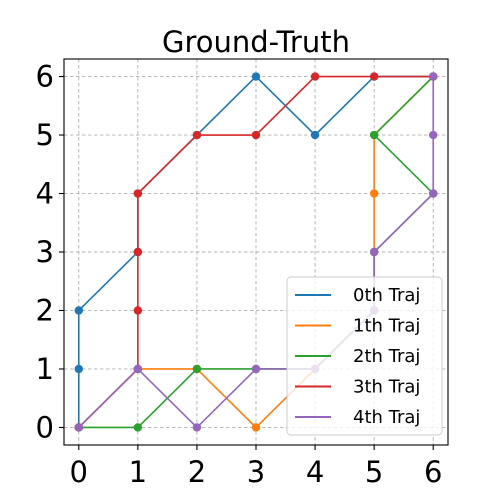  I want to click on legend-label: 3th Traj, so click(386, 387).